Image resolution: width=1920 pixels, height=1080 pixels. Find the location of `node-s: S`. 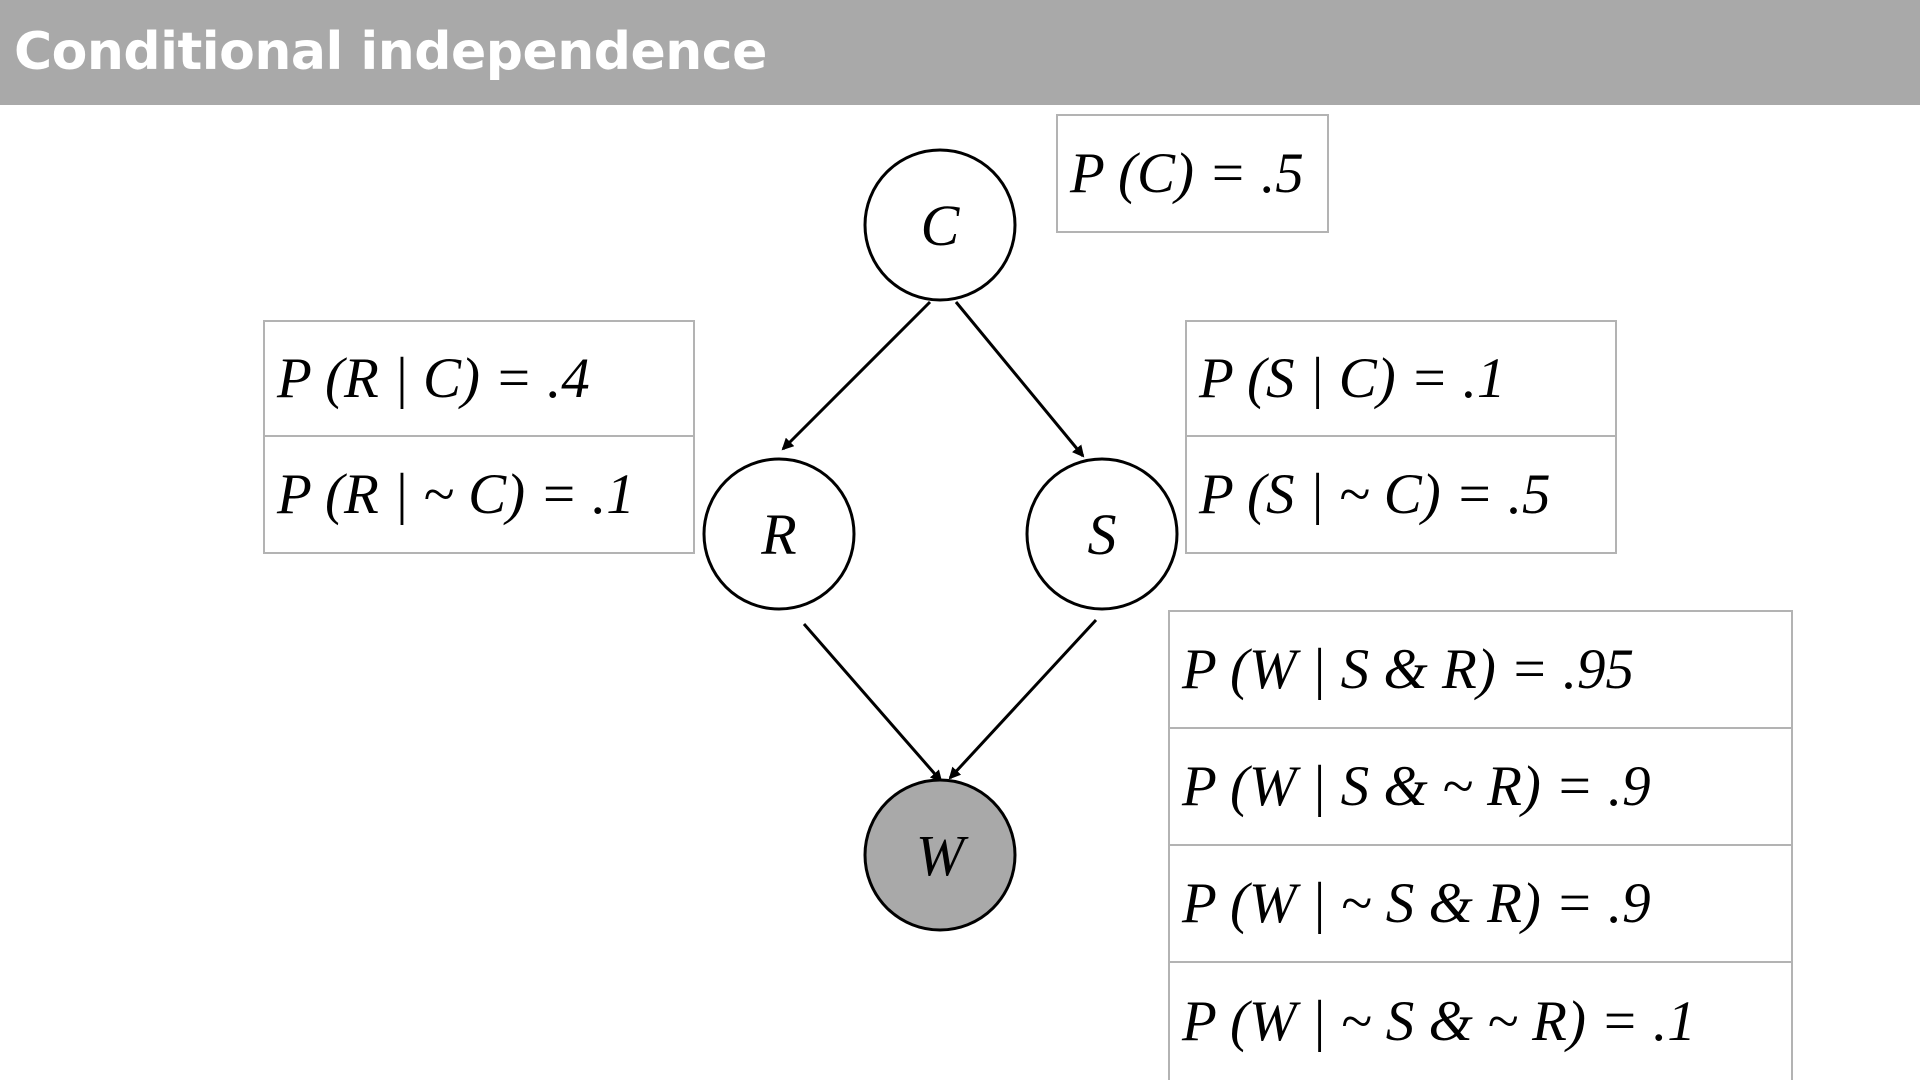

node-s: S is located at coordinates (1102, 534).